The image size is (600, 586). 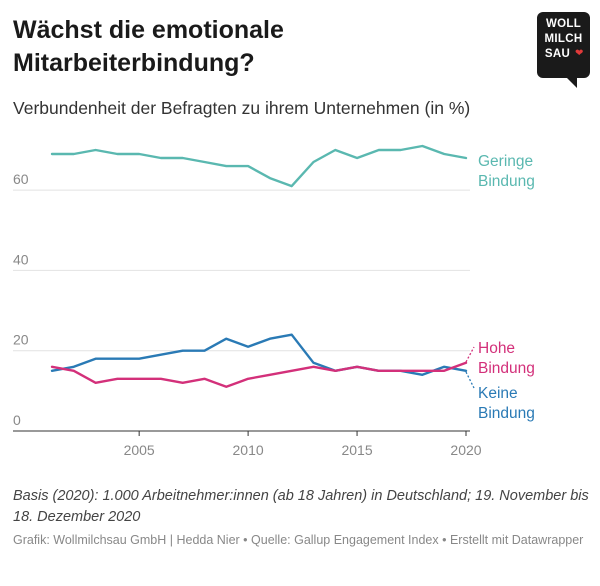 I want to click on series-line-geringe-bindung, so click(x=259, y=166).